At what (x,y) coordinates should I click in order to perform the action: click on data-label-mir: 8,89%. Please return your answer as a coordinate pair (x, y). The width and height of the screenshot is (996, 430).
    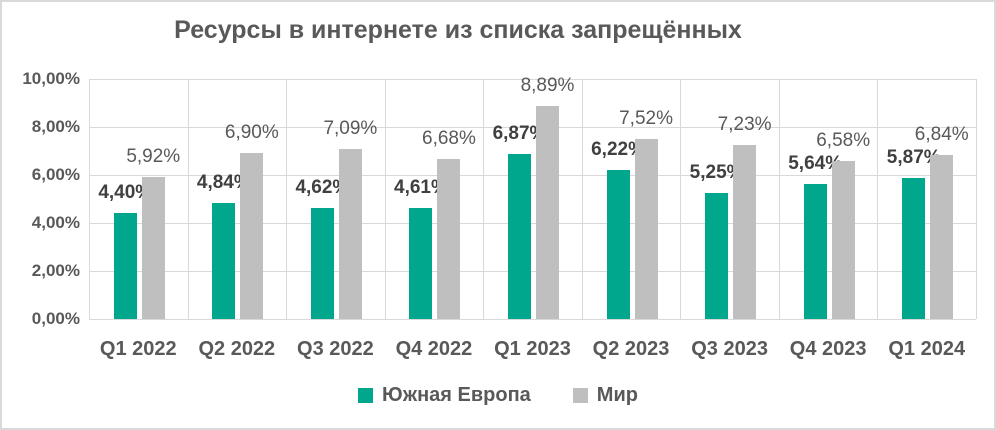
    Looking at the image, I should click on (547, 85).